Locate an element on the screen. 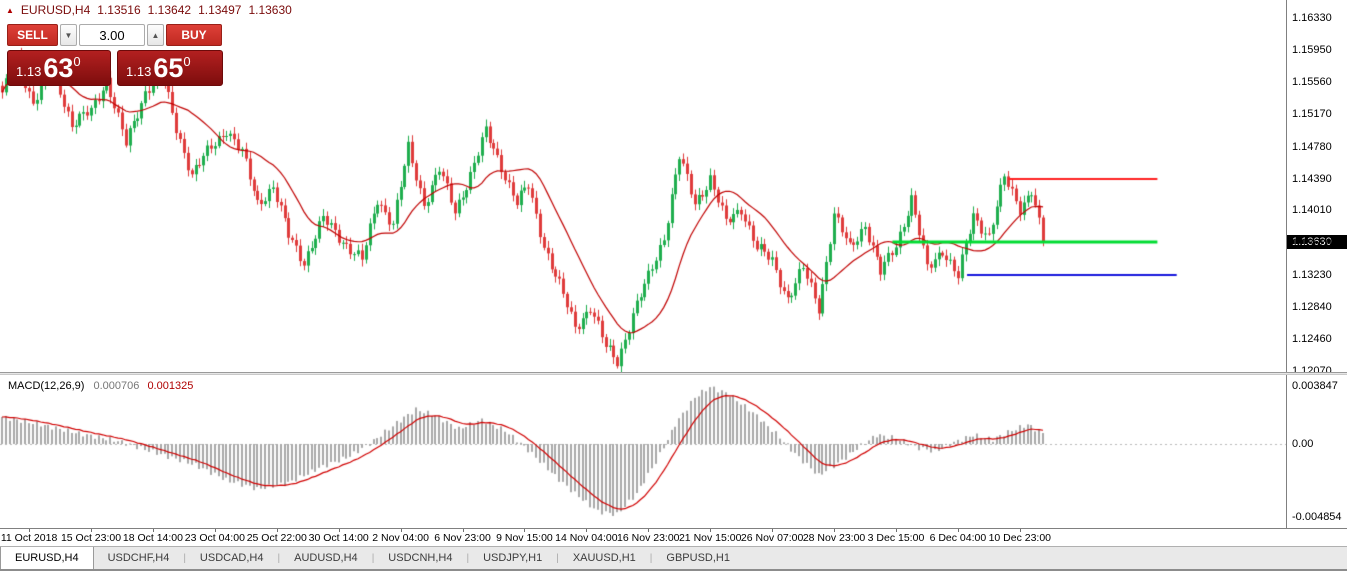  buy-price-prefix: 1.13 is located at coordinates (139, 71).